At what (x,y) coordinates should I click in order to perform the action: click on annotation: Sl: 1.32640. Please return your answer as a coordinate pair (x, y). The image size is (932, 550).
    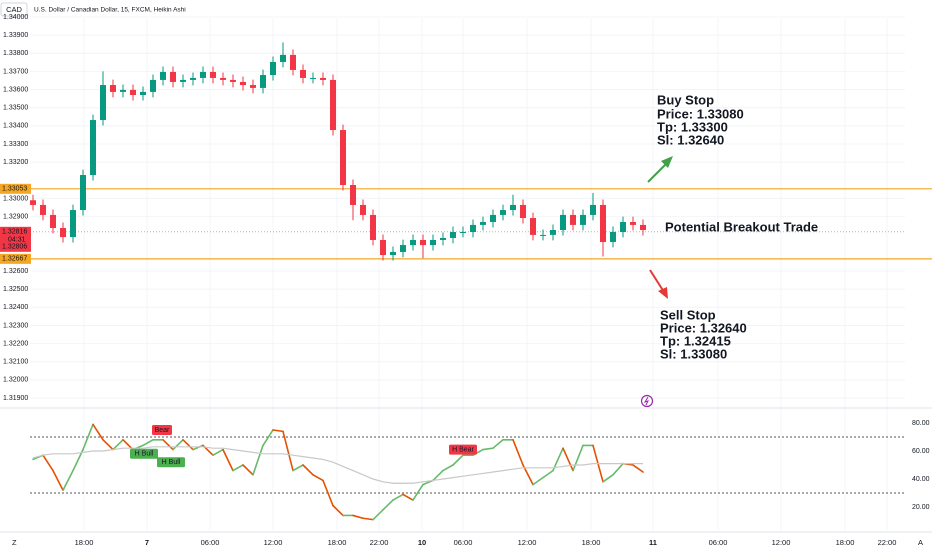
    Looking at the image, I should click on (690, 139).